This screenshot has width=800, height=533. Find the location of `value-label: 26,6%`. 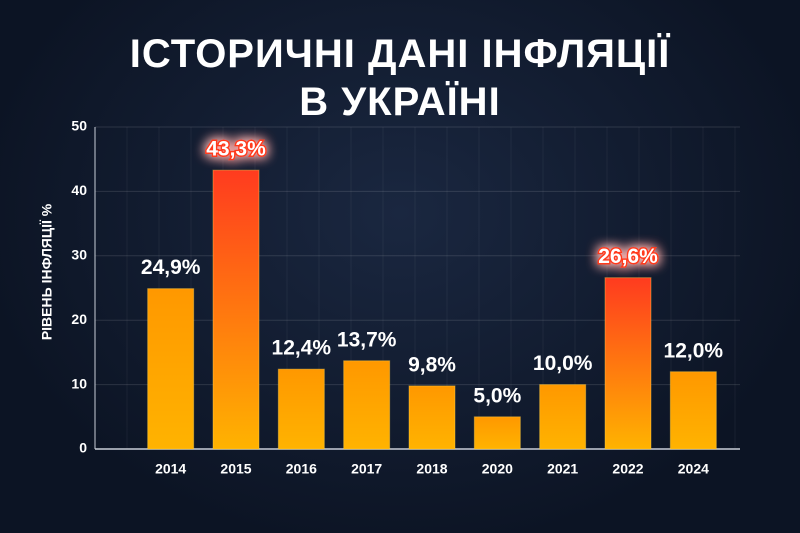

value-label: 26,6% is located at coordinates (628, 256).